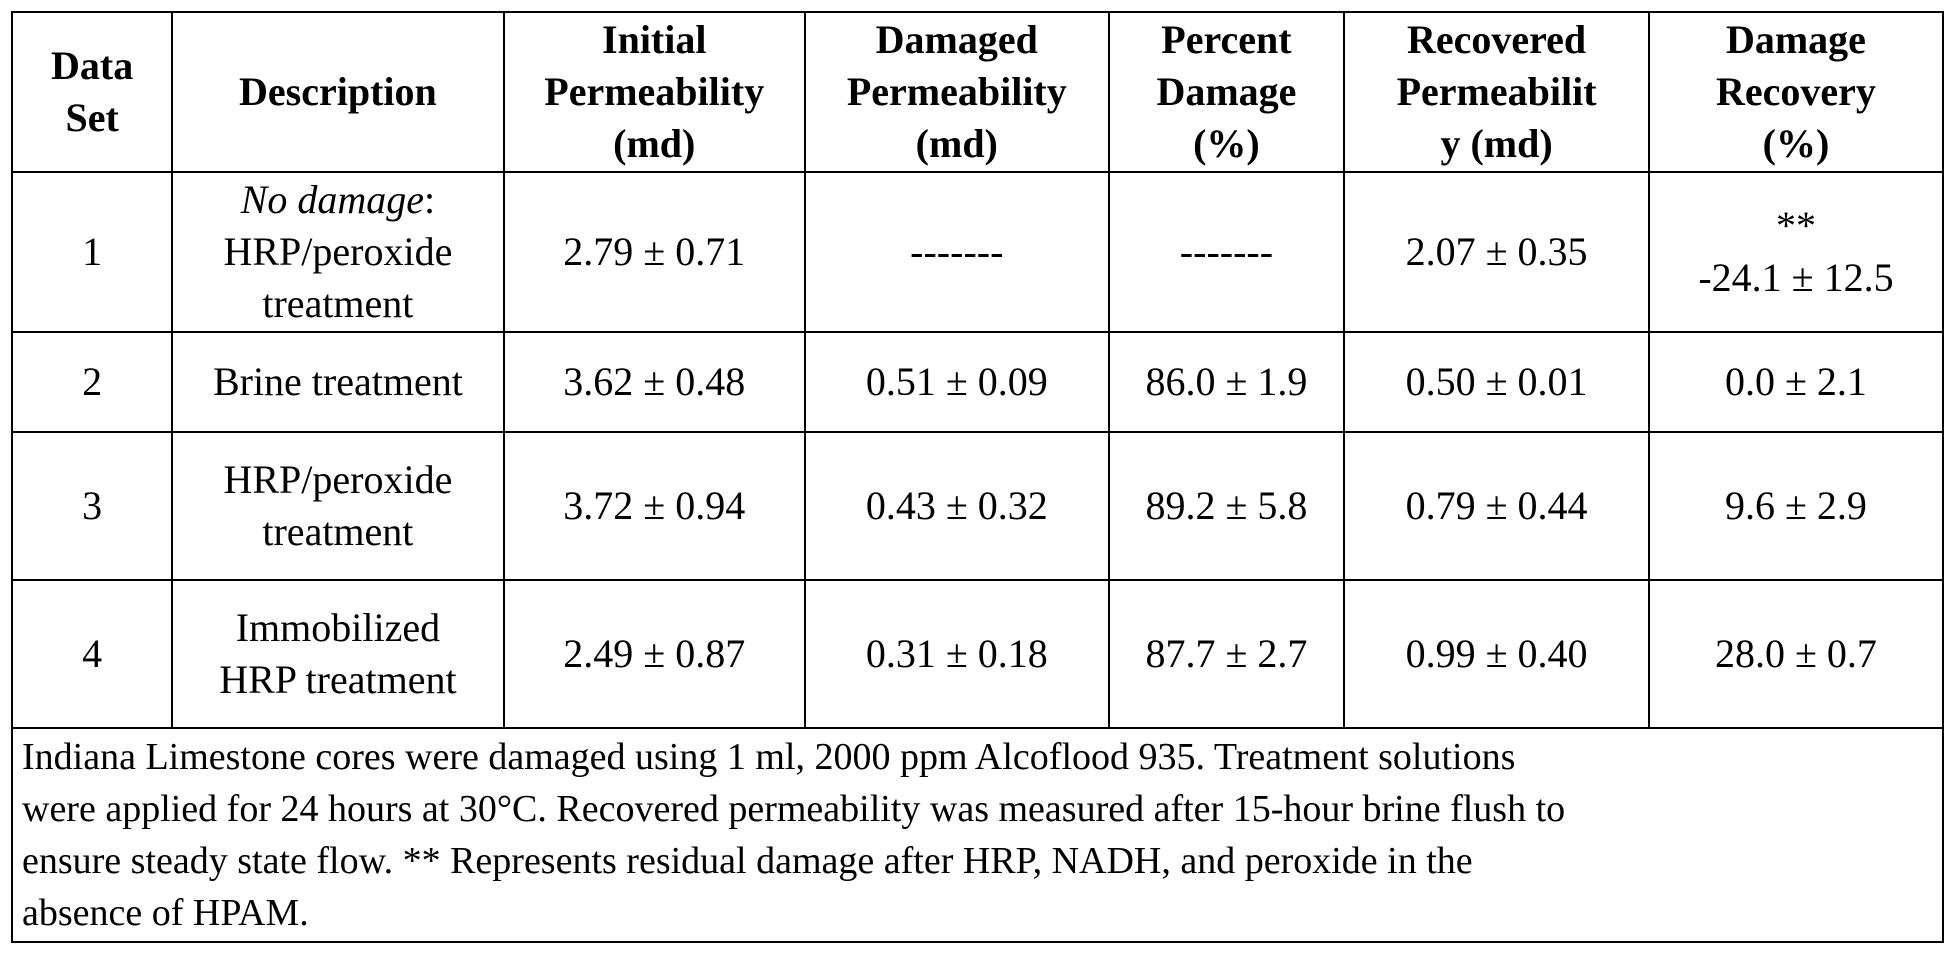 The width and height of the screenshot is (1955, 956). What do you see at coordinates (92, 654) in the screenshot?
I see `cell-data-set: 4` at bounding box center [92, 654].